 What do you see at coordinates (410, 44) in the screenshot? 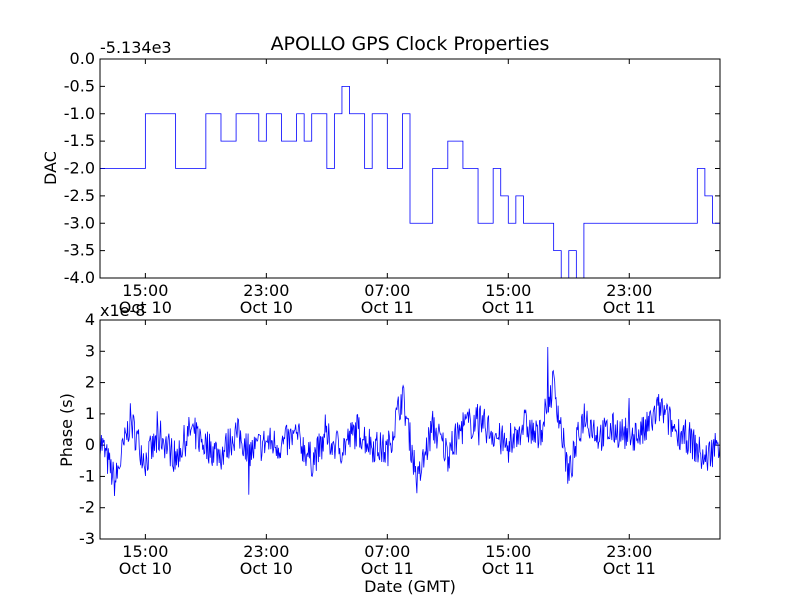
I see `chart-title: APOLLO GPS Clock Properties` at bounding box center [410, 44].